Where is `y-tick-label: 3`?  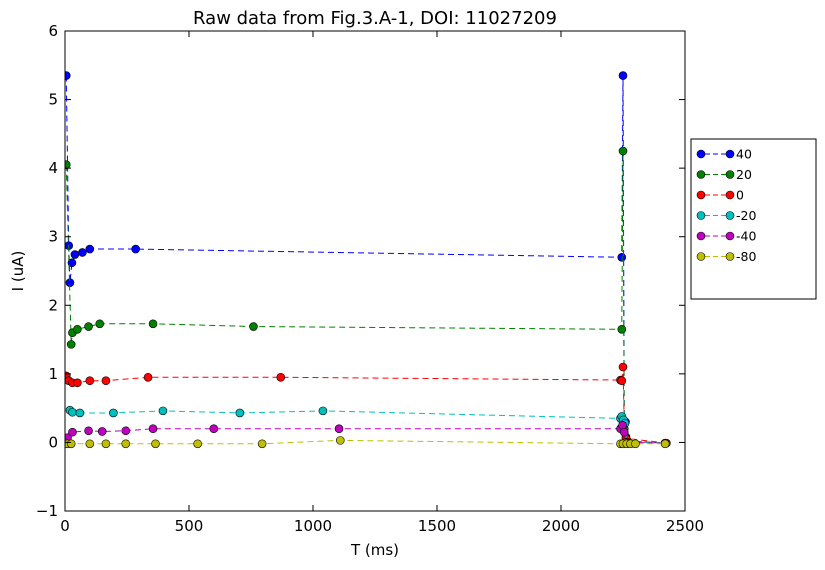 y-tick-label: 3 is located at coordinates (53, 237).